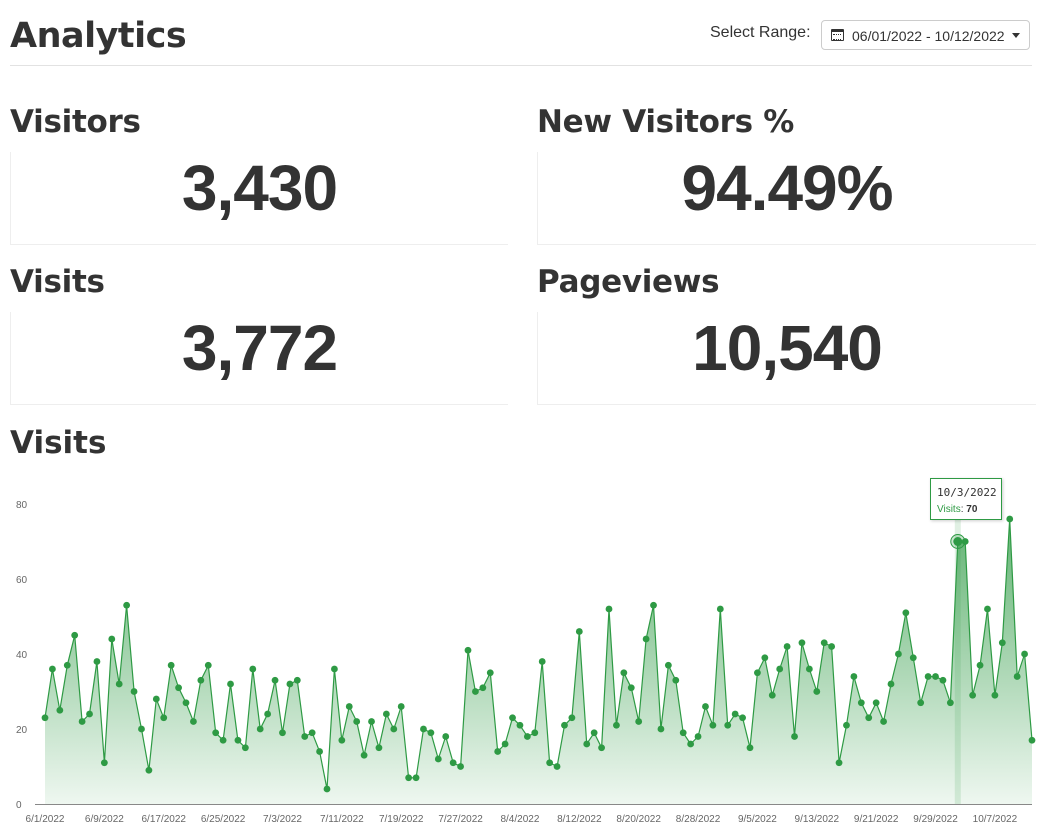 The height and width of the screenshot is (832, 1038). Describe the element at coordinates (925, 35) in the screenshot. I see `date-range-picker: 06/01/2022 - 10/12/2022` at that location.